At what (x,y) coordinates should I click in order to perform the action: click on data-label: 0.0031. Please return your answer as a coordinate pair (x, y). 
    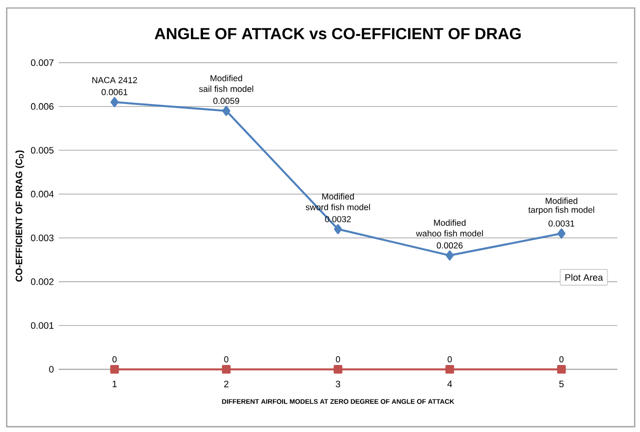
    Looking at the image, I should click on (561, 223).